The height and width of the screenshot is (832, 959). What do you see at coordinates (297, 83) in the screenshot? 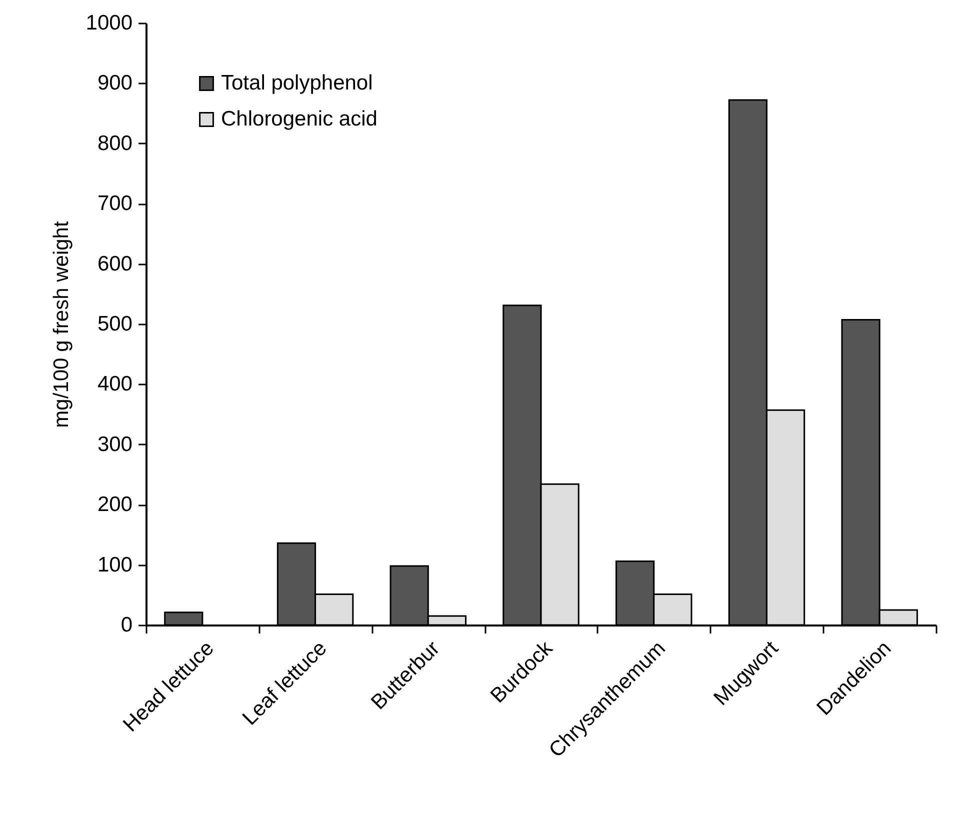
I see `legend-label: Total polyphenol` at bounding box center [297, 83].